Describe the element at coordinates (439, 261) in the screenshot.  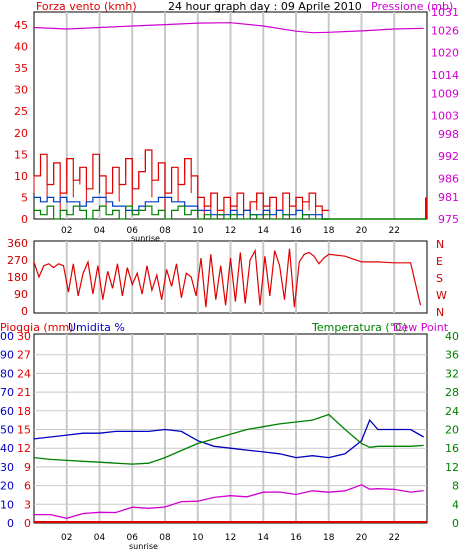
I see `compass-tick-label: E` at that location.